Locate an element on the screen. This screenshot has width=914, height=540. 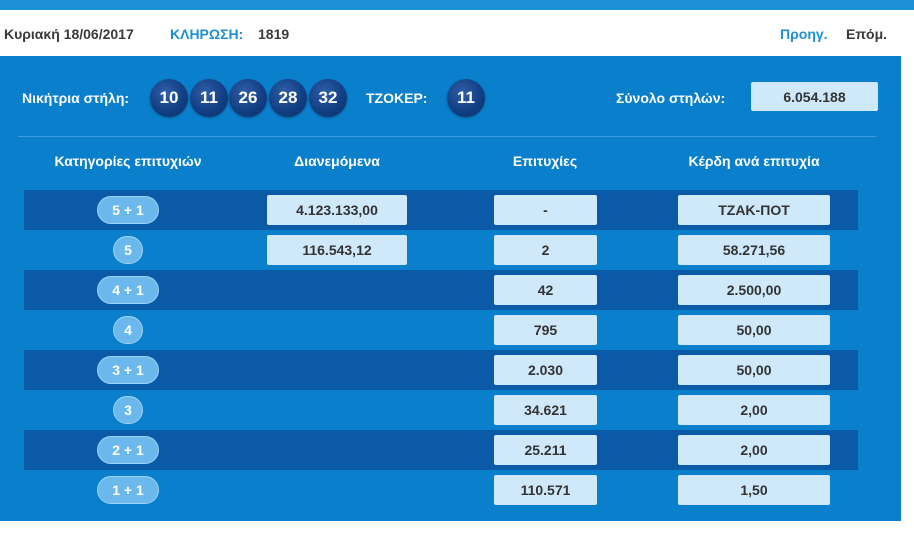
total-columns-label: Σύνολο στηλών: is located at coordinates (671, 98).